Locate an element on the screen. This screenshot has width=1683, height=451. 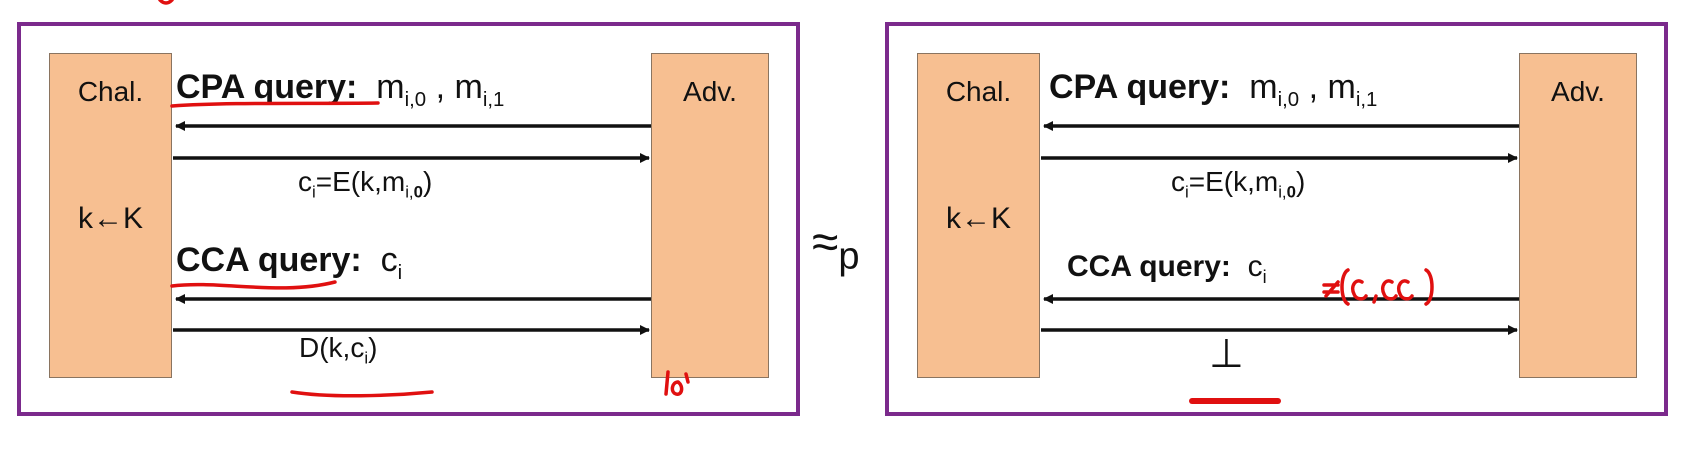
decryption-label: D(k,ci) is located at coordinates (338, 350).